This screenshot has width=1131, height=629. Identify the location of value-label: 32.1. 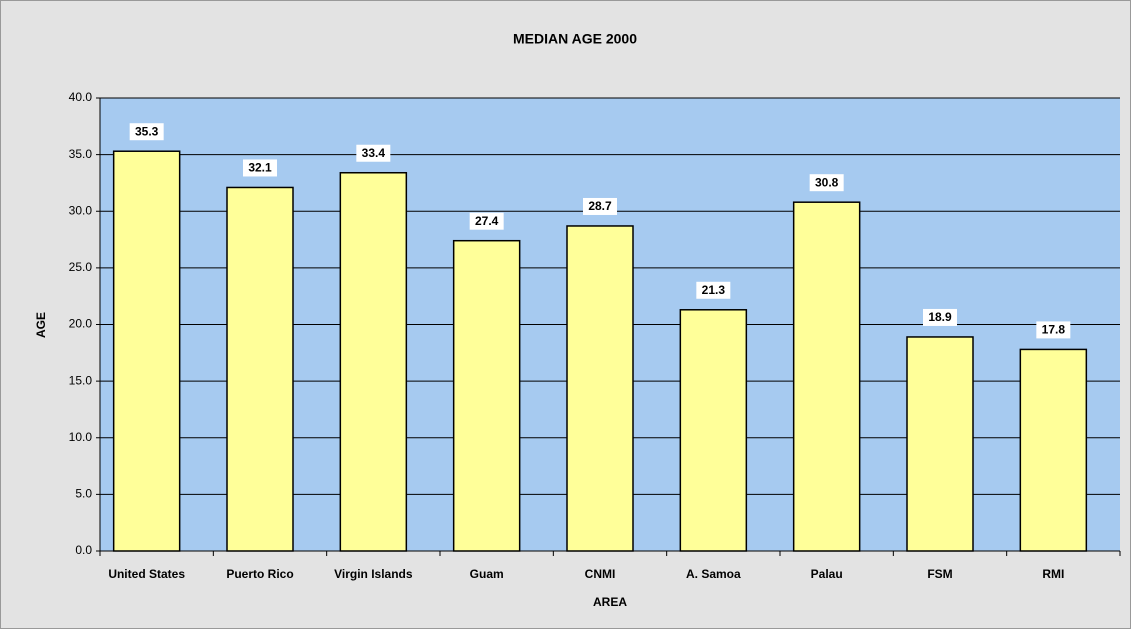
(260, 168).